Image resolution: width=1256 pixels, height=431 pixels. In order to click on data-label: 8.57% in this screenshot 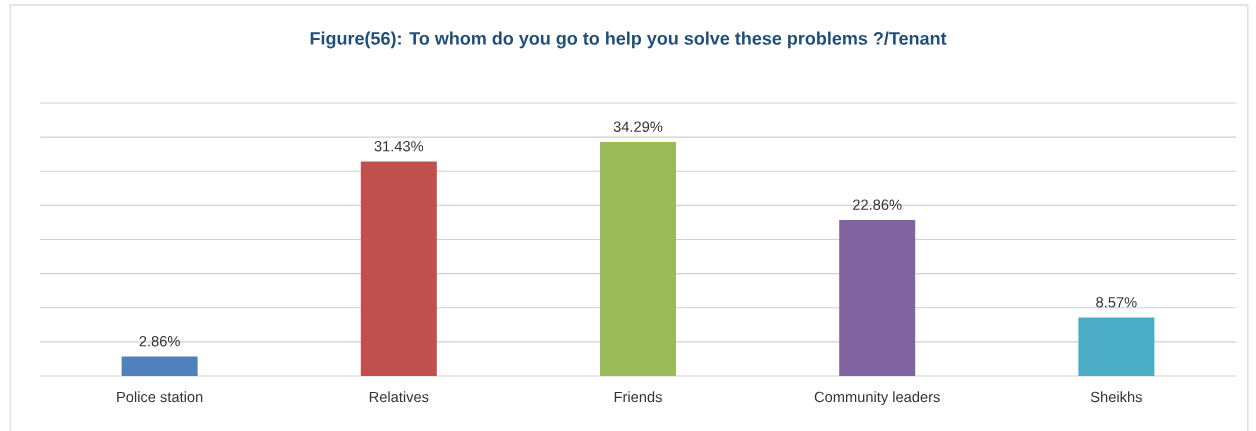, I will do `click(1116, 302)`.